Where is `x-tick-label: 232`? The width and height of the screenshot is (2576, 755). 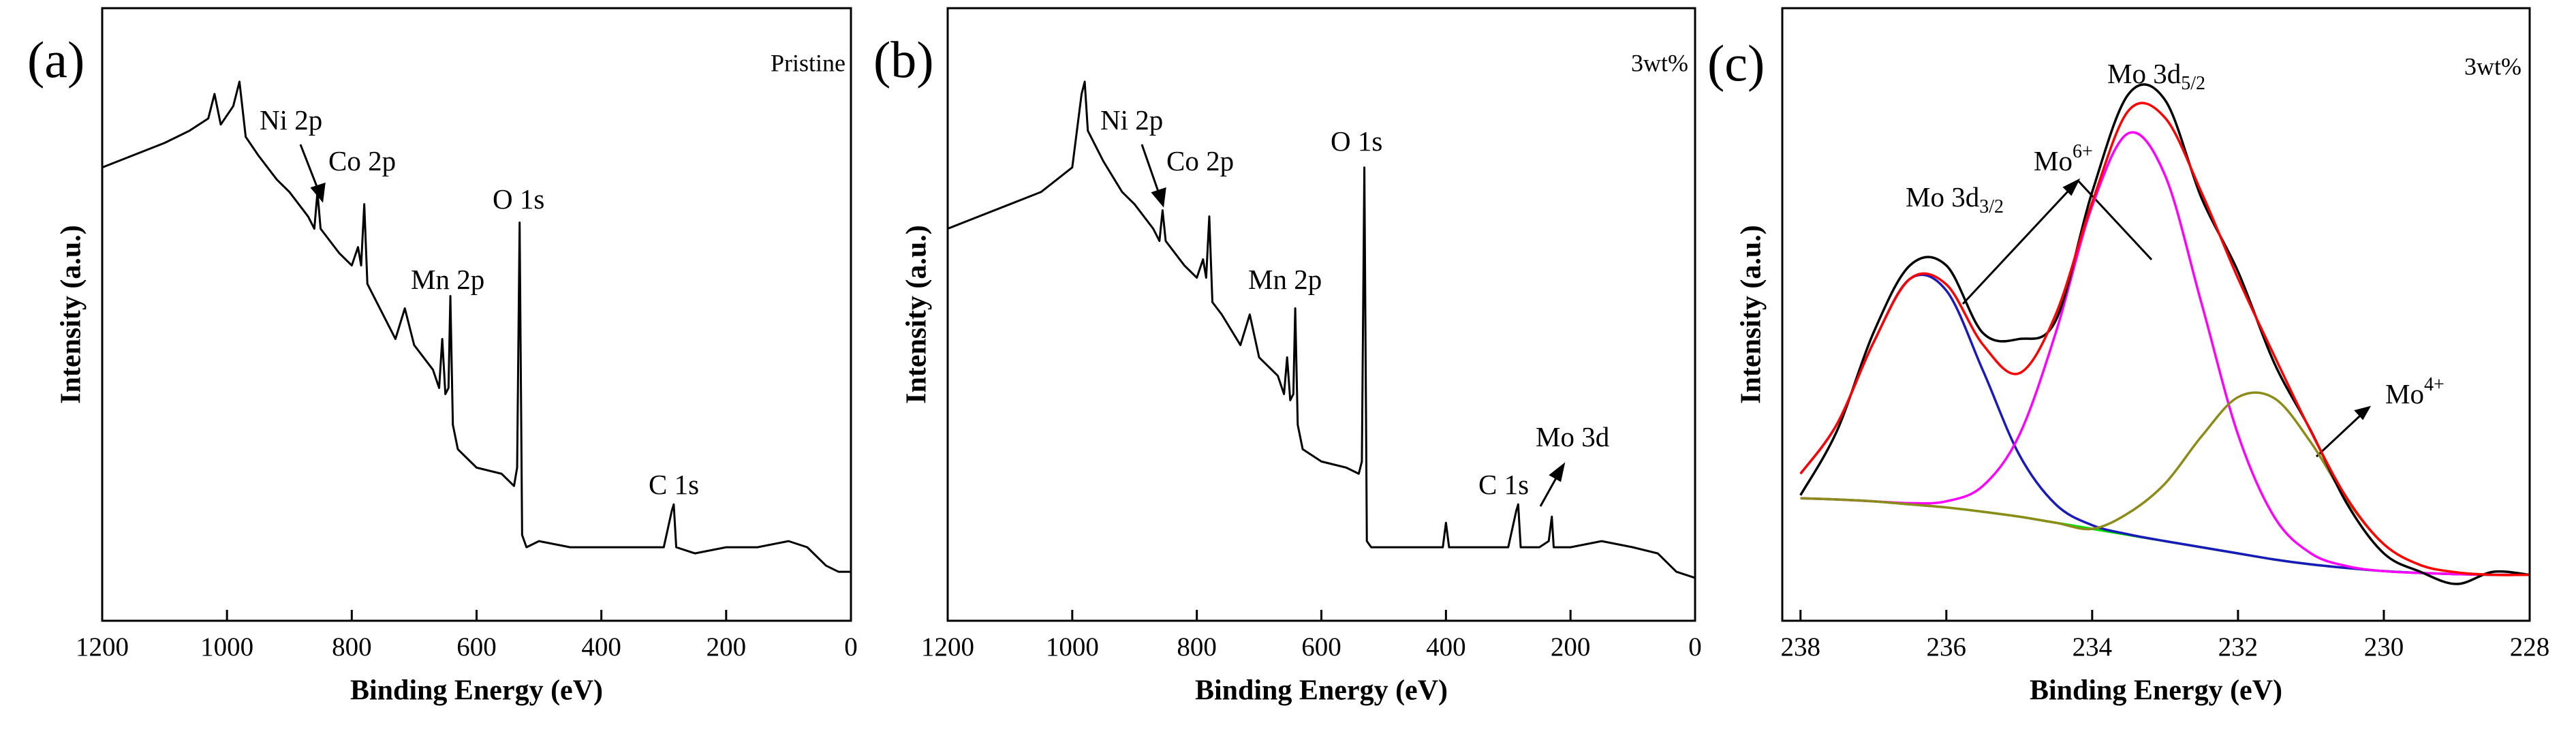 x-tick-label: 232 is located at coordinates (2238, 647).